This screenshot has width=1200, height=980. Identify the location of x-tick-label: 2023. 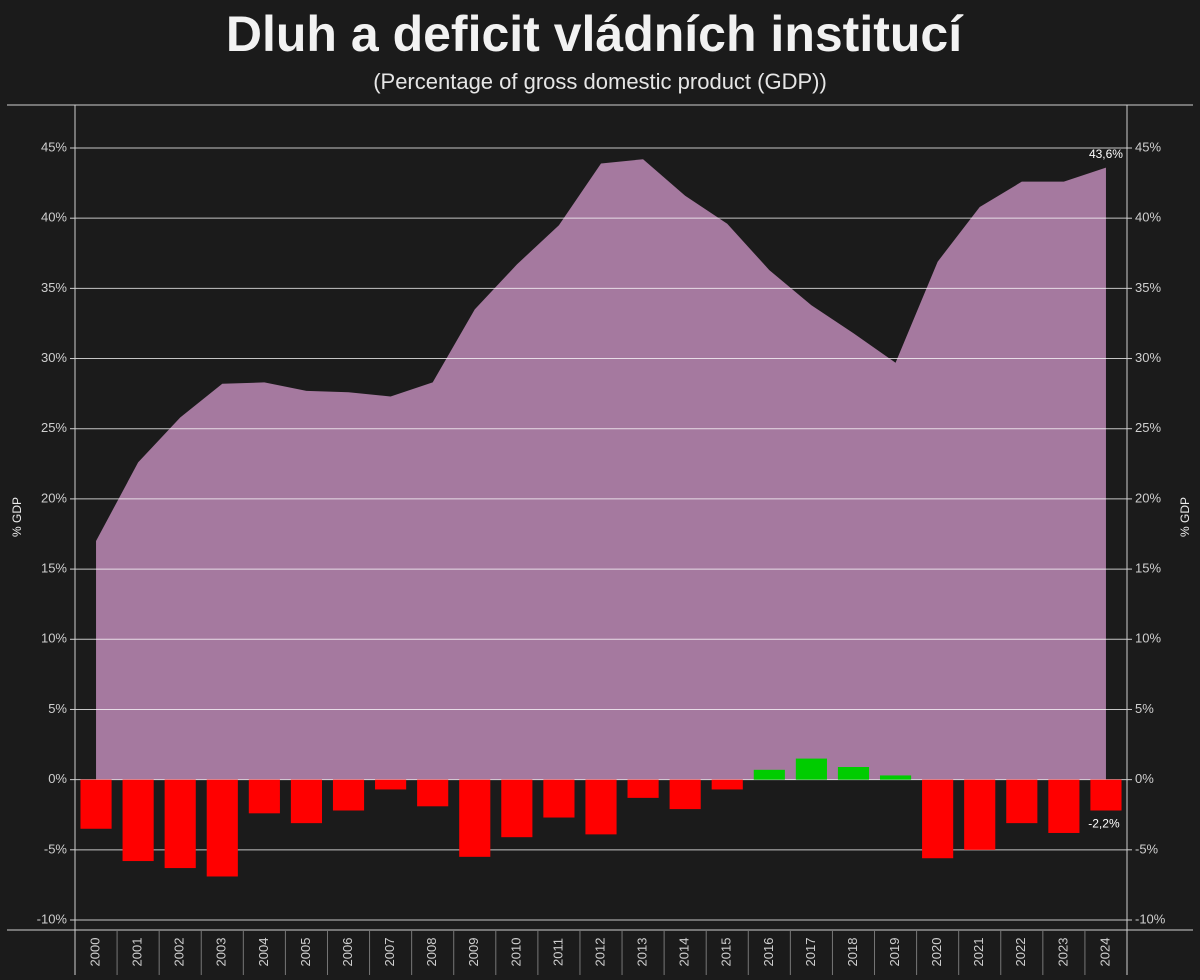
(1062, 952).